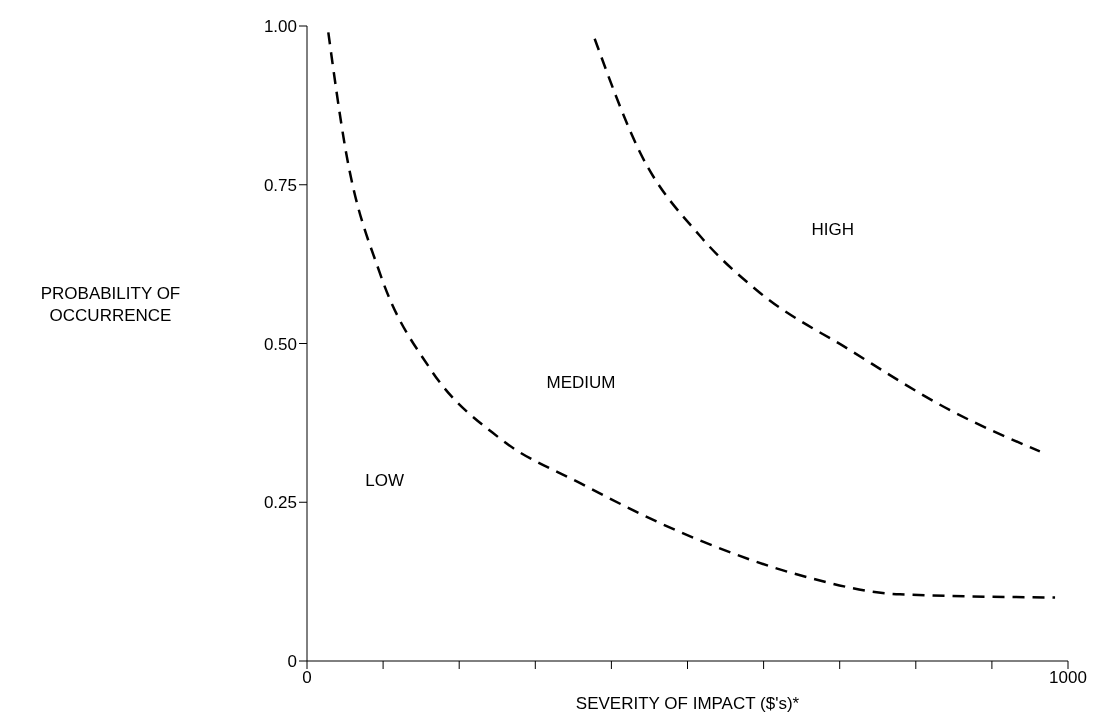 This screenshot has width=1096, height=721. I want to click on y-tick-label: 0.75, so click(280, 185).